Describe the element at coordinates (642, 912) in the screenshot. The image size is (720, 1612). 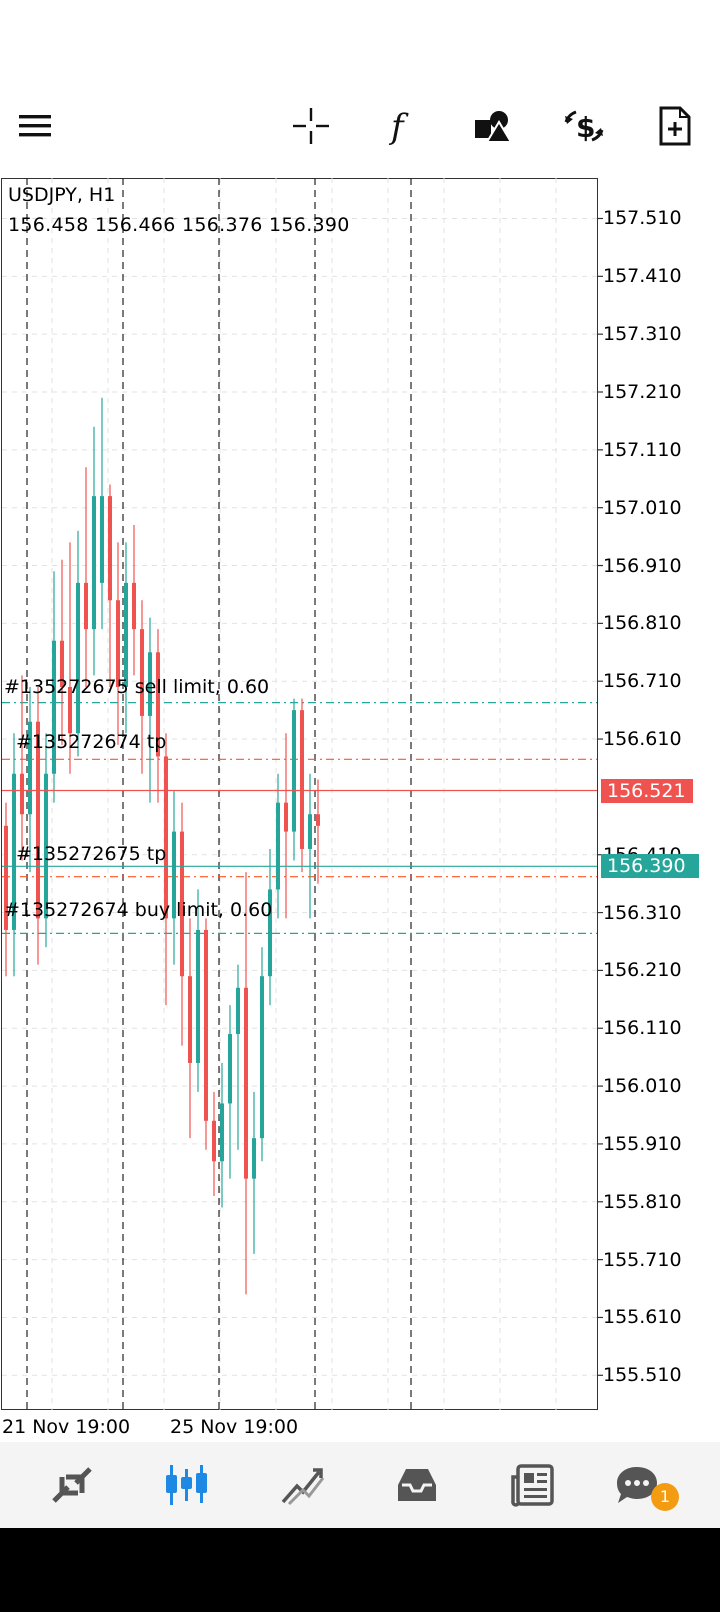
I see `price-tick-label: 156.310` at that location.